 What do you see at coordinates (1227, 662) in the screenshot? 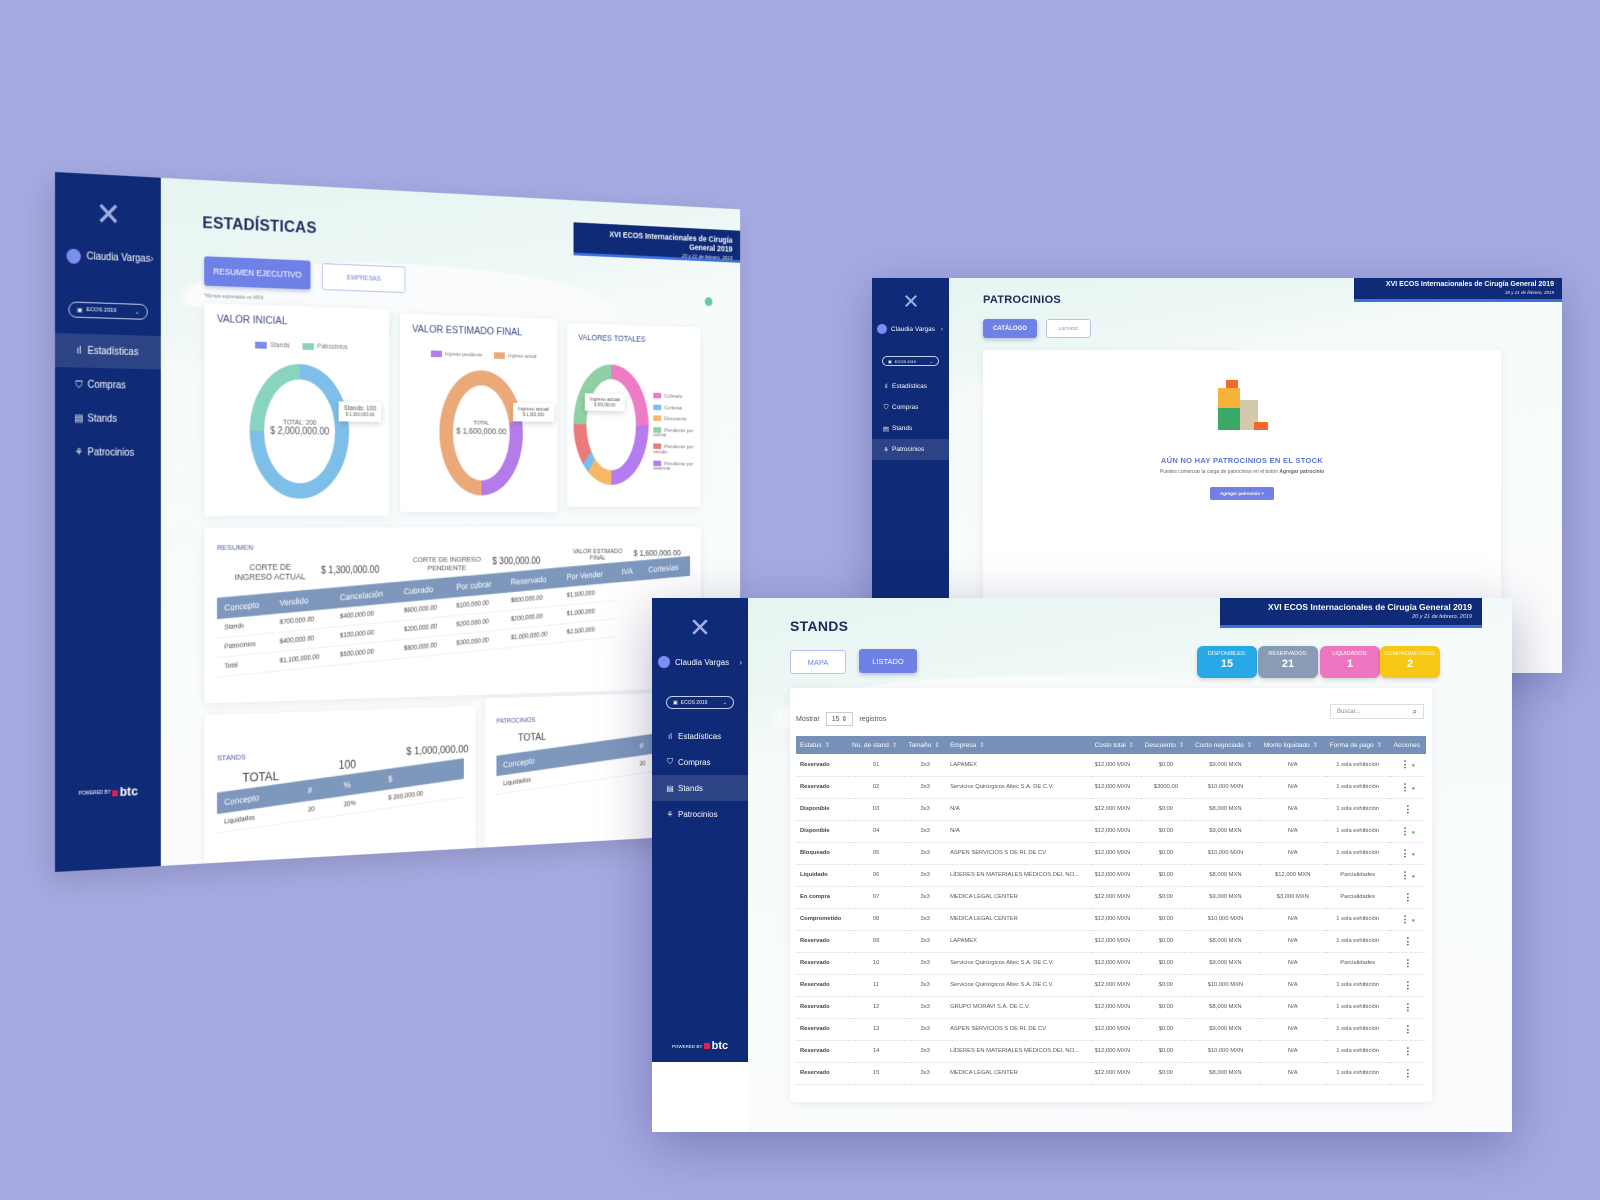
I see `counter-disponibles: Disponibles: 15` at bounding box center [1227, 662].